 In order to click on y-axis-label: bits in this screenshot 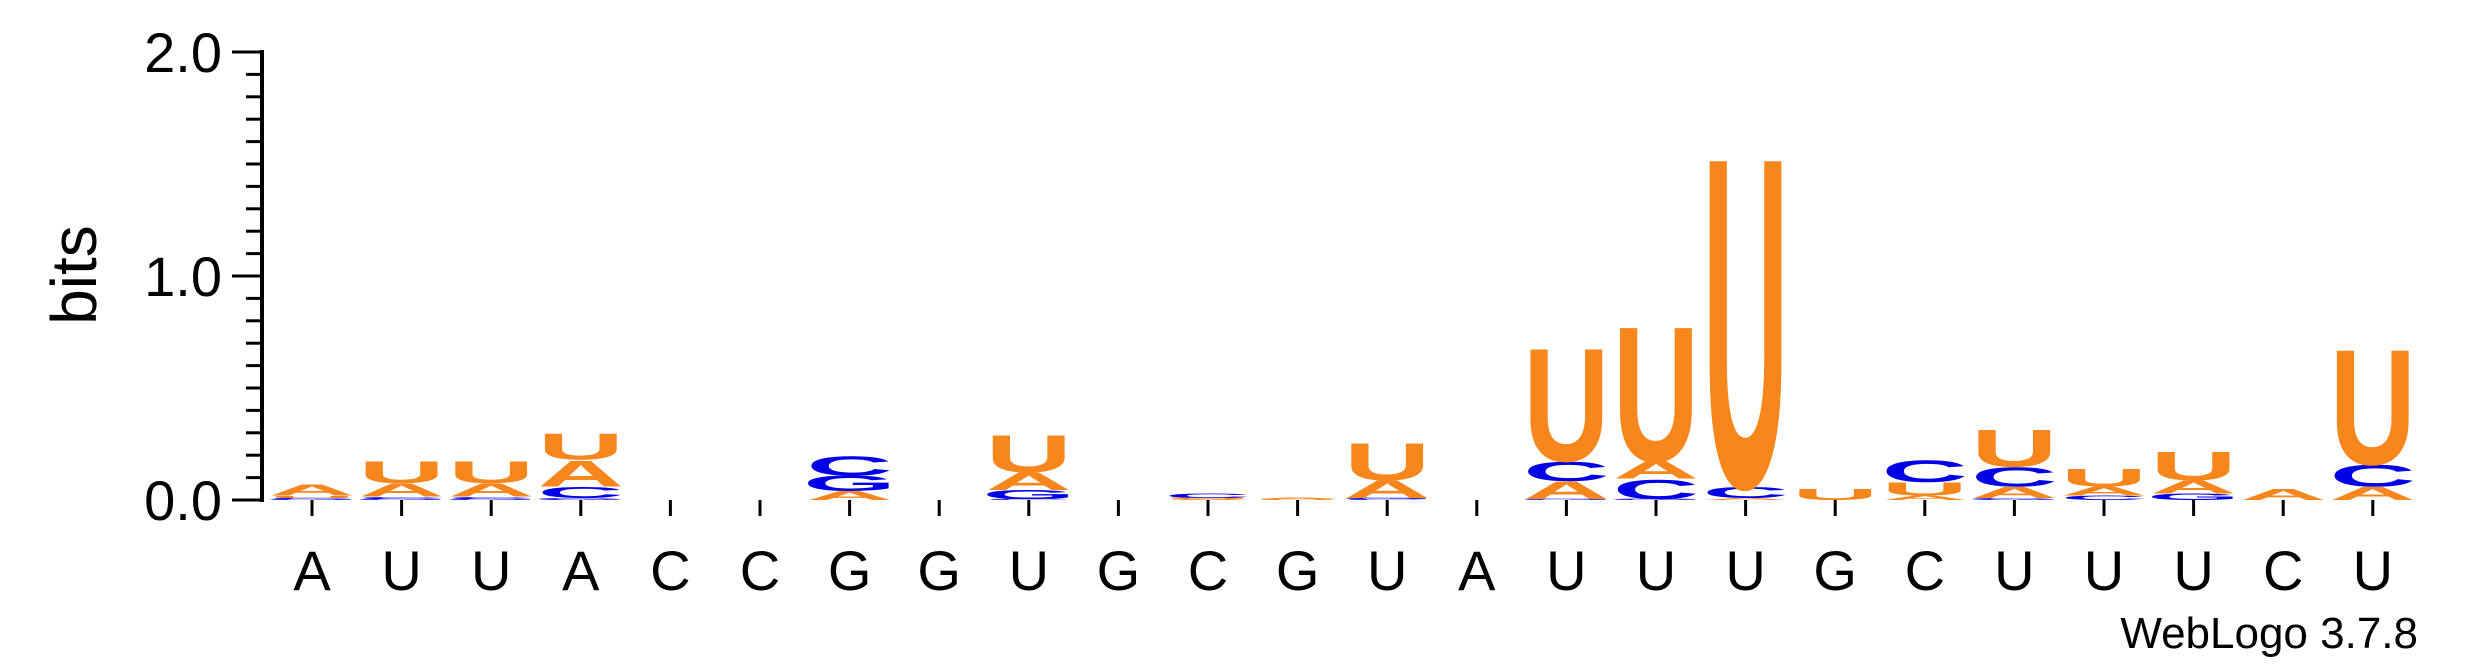, I will do `click(74, 275)`.